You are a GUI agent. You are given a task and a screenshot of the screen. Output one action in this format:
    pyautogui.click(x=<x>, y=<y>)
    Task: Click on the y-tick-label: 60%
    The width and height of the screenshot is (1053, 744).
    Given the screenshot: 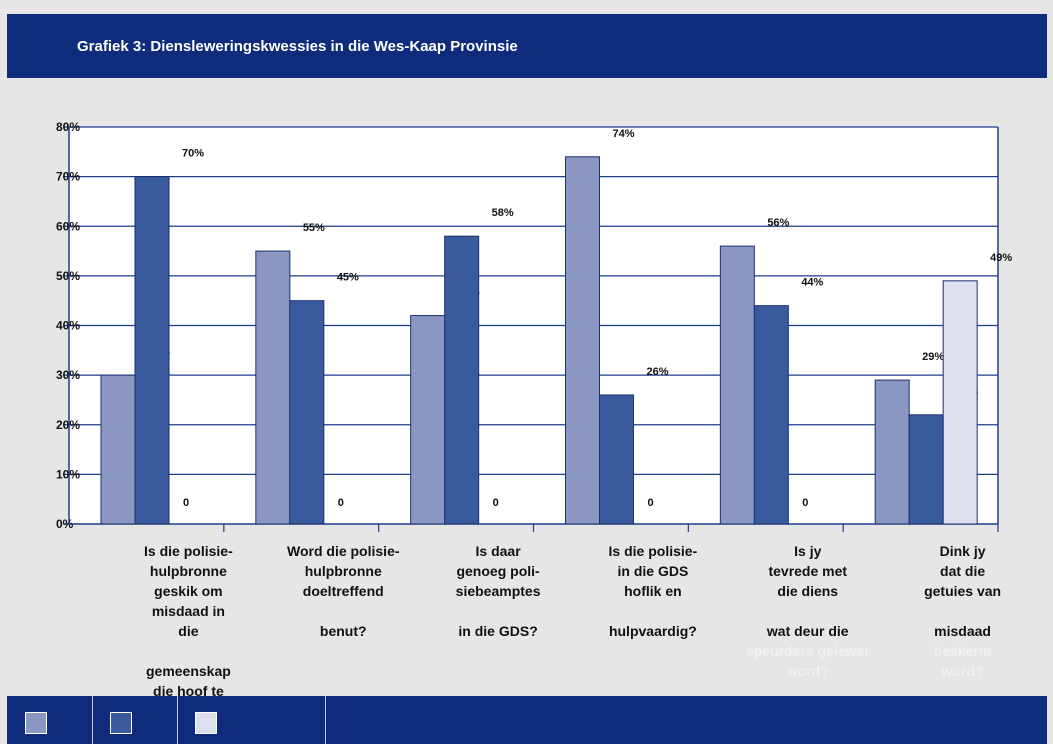 What is the action you would take?
    pyautogui.click(x=68, y=226)
    